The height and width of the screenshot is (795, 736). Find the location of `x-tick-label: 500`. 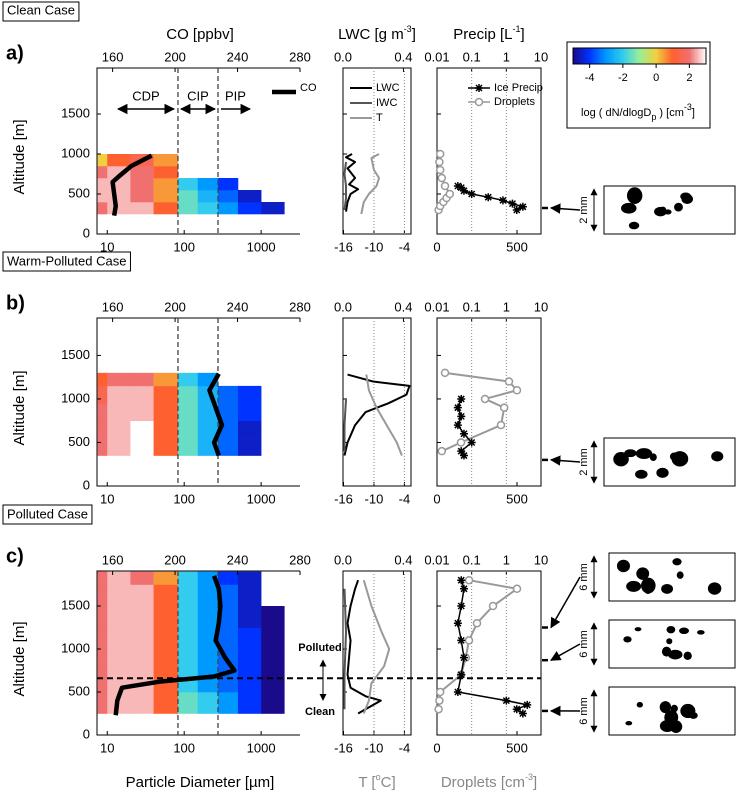

x-tick-label: 500 is located at coordinates (517, 747).